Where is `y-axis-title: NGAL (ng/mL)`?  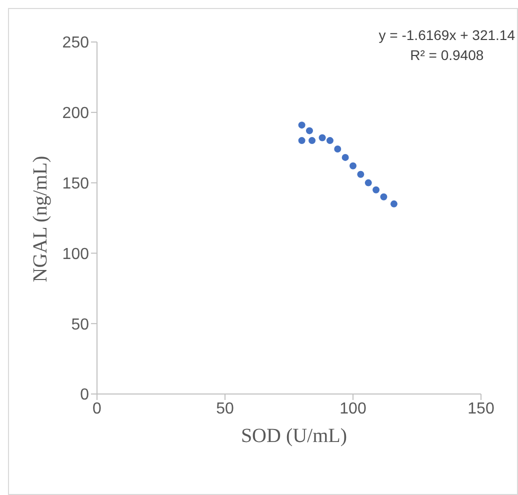
y-axis-title: NGAL (ng/mL) is located at coordinates (41, 219).